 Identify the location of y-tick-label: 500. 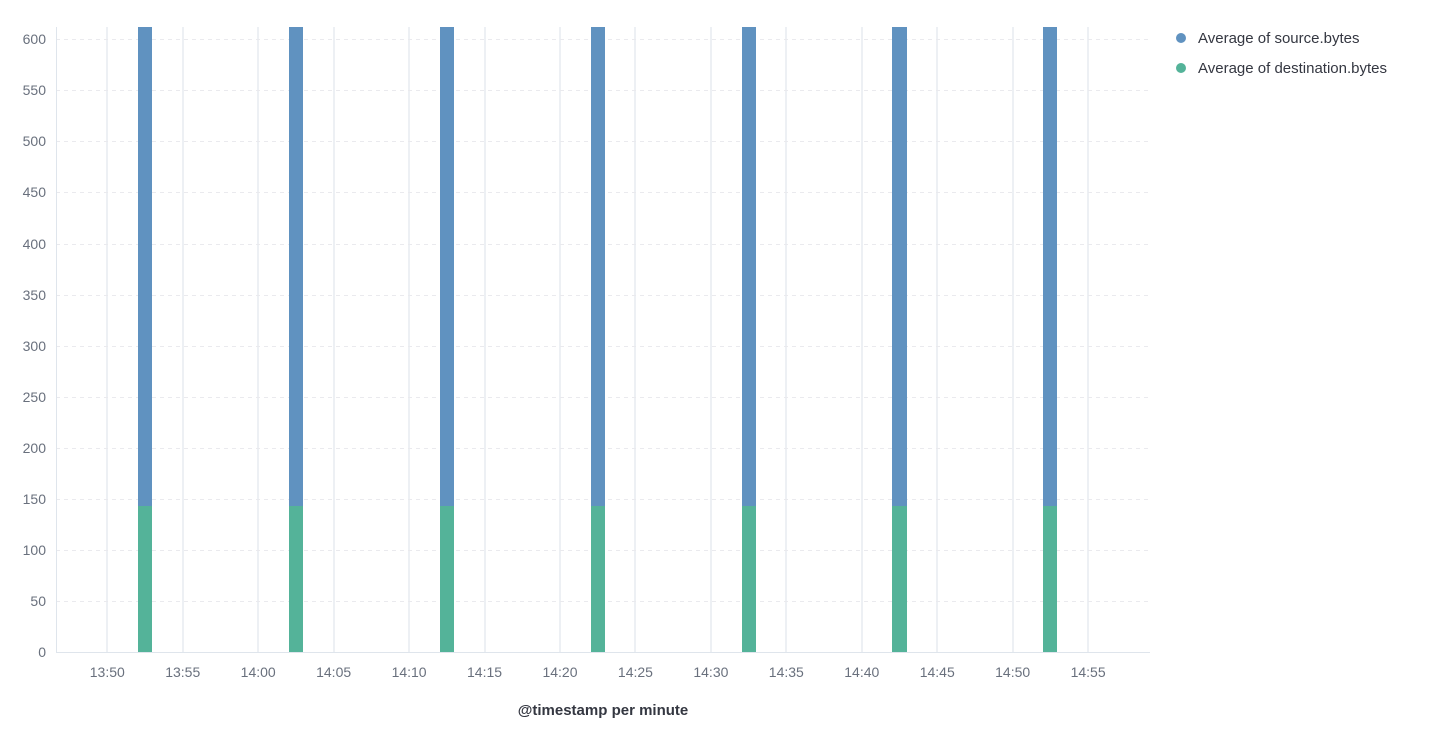
(34, 141).